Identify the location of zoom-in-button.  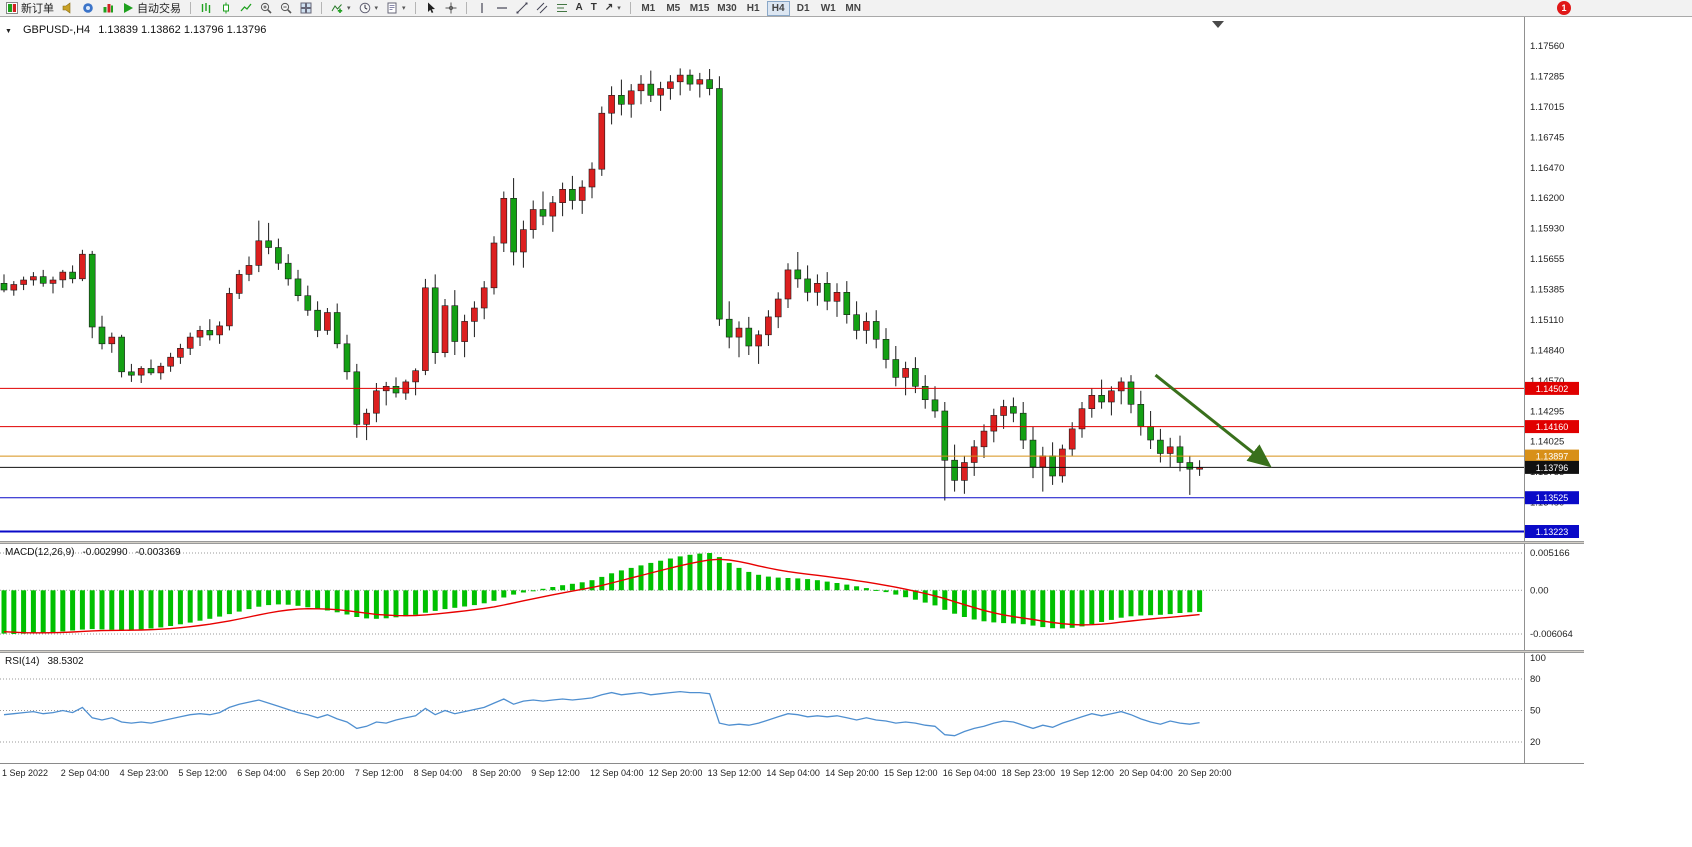
(266, 8).